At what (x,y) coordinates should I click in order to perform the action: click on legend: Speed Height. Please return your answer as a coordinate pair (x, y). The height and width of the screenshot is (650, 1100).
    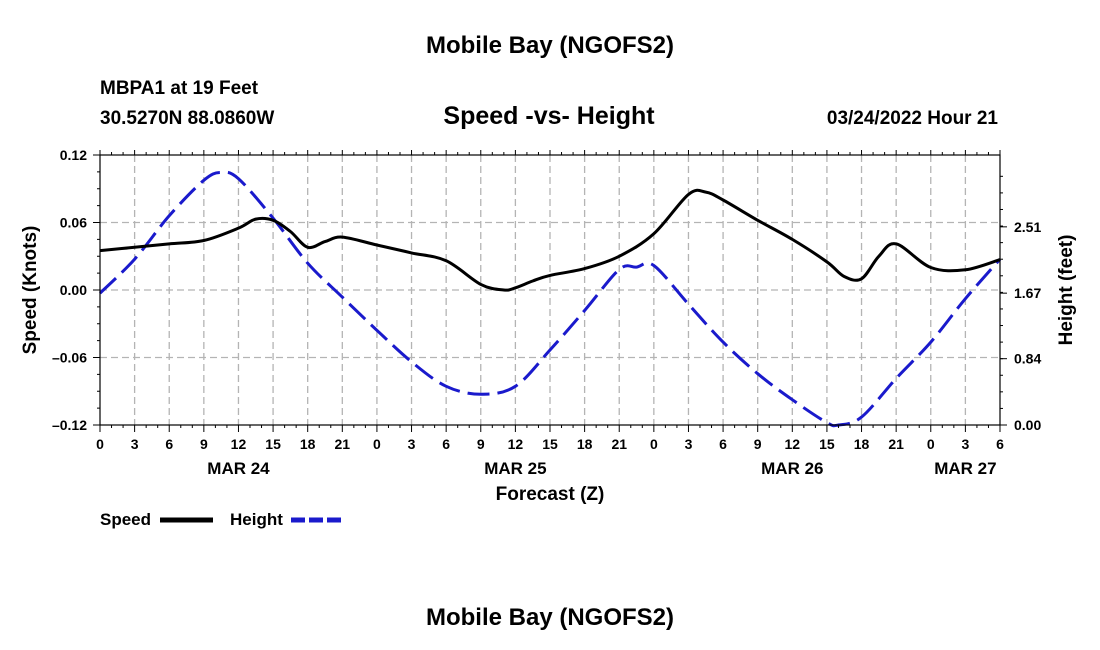
    Looking at the image, I should click on (221, 519).